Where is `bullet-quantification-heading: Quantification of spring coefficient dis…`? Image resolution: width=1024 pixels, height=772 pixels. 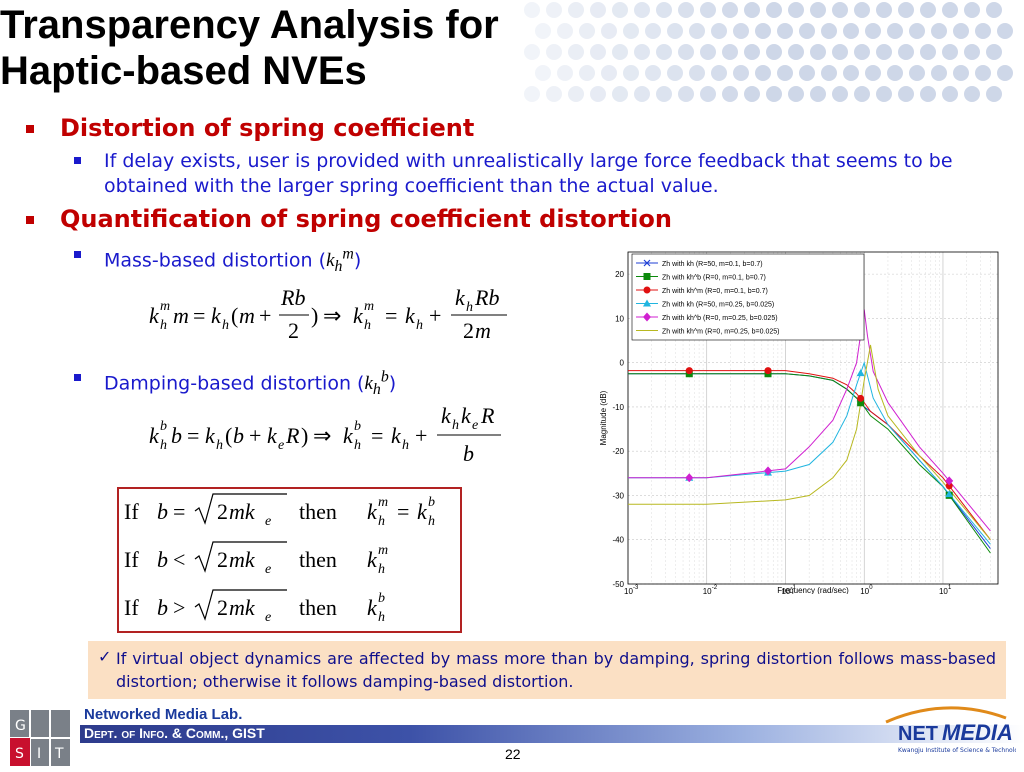
bullet-quantification-heading: Quantification of spring coefficient dis… is located at coordinates (366, 219).